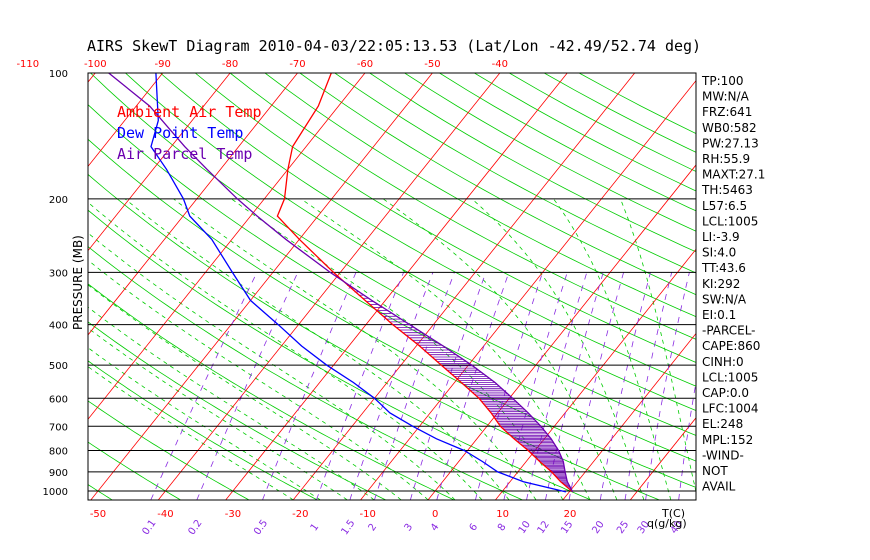  I want to click on pressure-tick-label: 100, so click(58, 74).